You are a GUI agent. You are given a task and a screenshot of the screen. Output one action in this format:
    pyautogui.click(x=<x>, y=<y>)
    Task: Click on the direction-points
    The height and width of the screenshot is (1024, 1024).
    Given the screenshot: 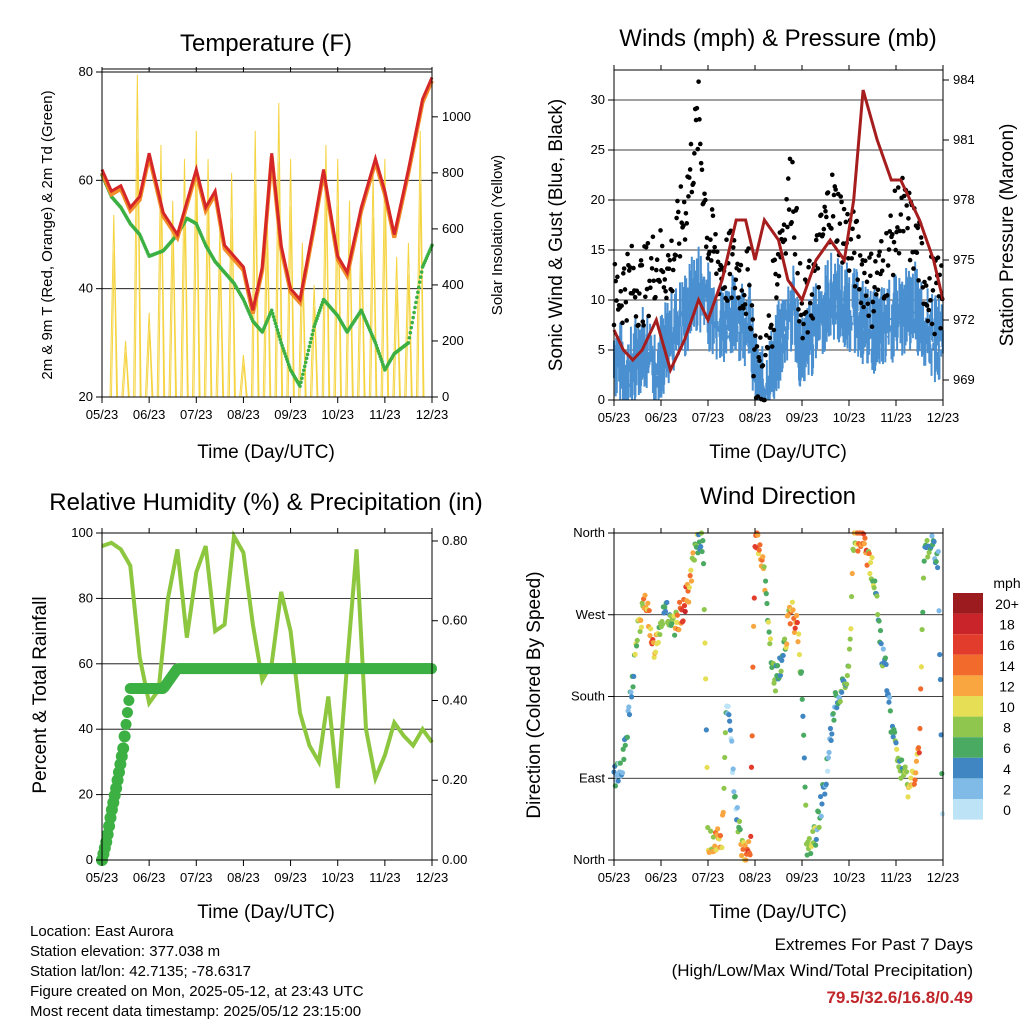 What is the action you would take?
    pyautogui.click(x=778, y=696)
    